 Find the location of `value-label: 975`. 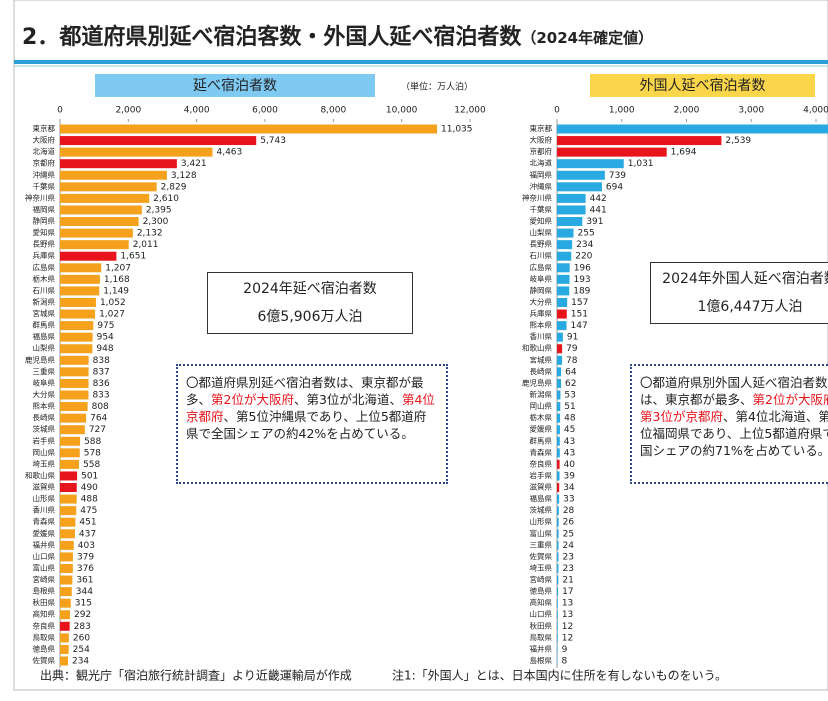

value-label: 975 is located at coordinates (105, 326).